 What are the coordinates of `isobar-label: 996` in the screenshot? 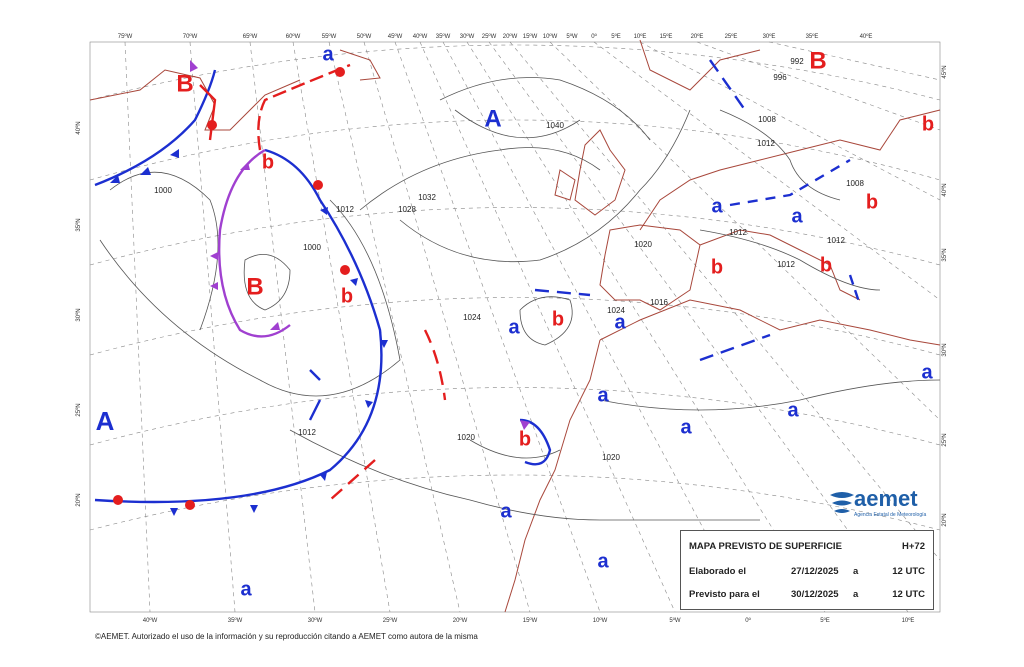 It's located at (780, 77).